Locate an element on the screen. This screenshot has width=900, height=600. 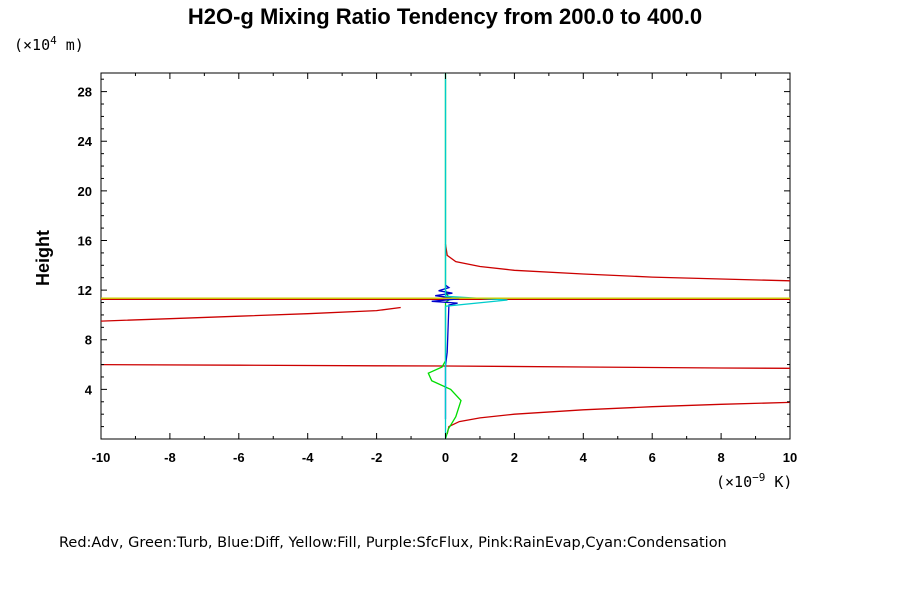
x-tick-label: -2 is located at coordinates (377, 457).